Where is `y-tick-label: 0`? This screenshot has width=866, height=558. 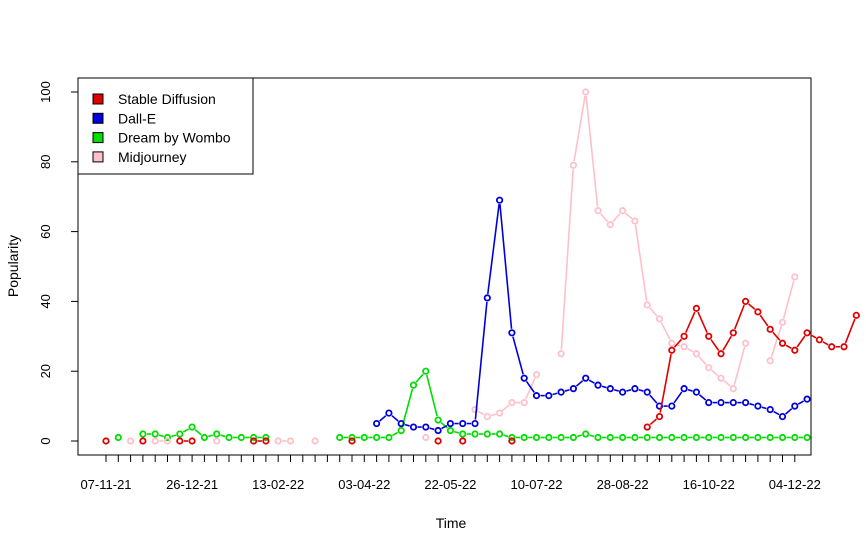
y-tick-label: 0 is located at coordinates (45, 440).